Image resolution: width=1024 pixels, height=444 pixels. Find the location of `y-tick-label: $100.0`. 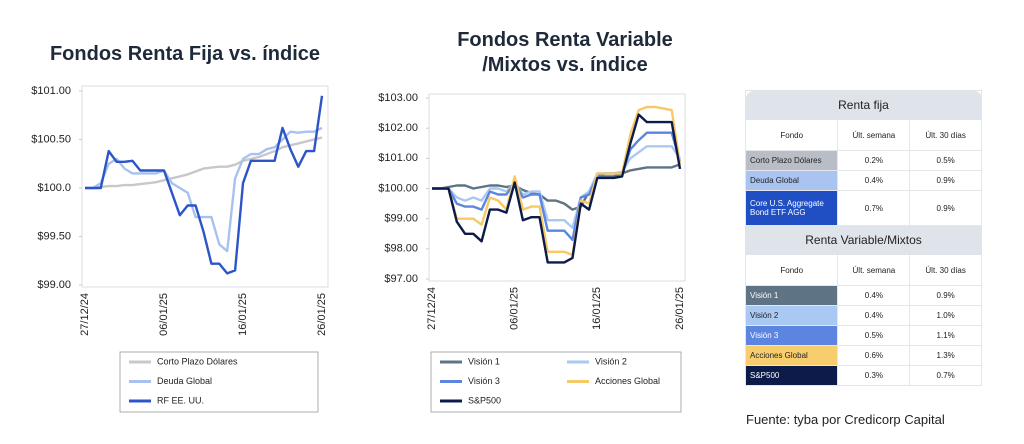

y-tick-label: $100.0 is located at coordinates (54, 188).